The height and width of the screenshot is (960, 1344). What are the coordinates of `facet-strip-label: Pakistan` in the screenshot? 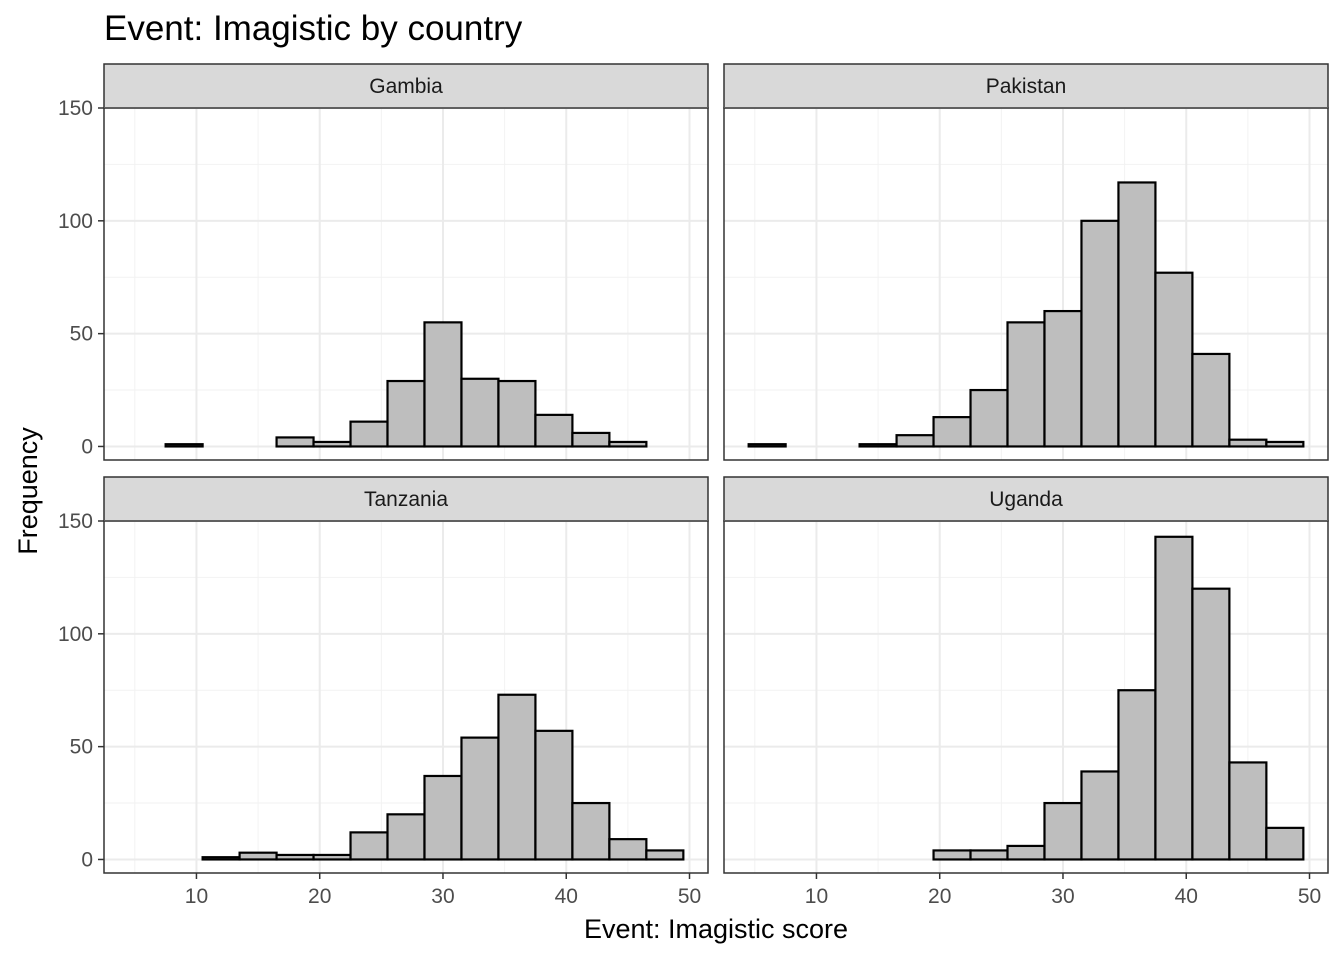 It's located at (1026, 86).